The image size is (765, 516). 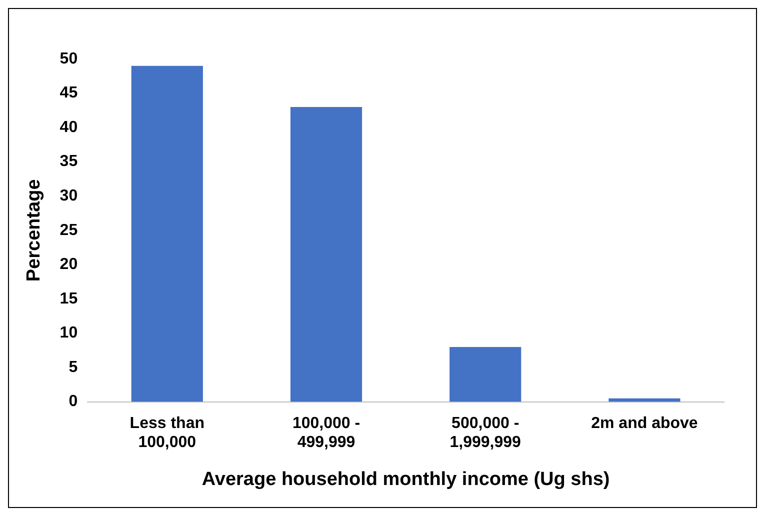 I want to click on y-tick-label: 30, so click(x=69, y=196).